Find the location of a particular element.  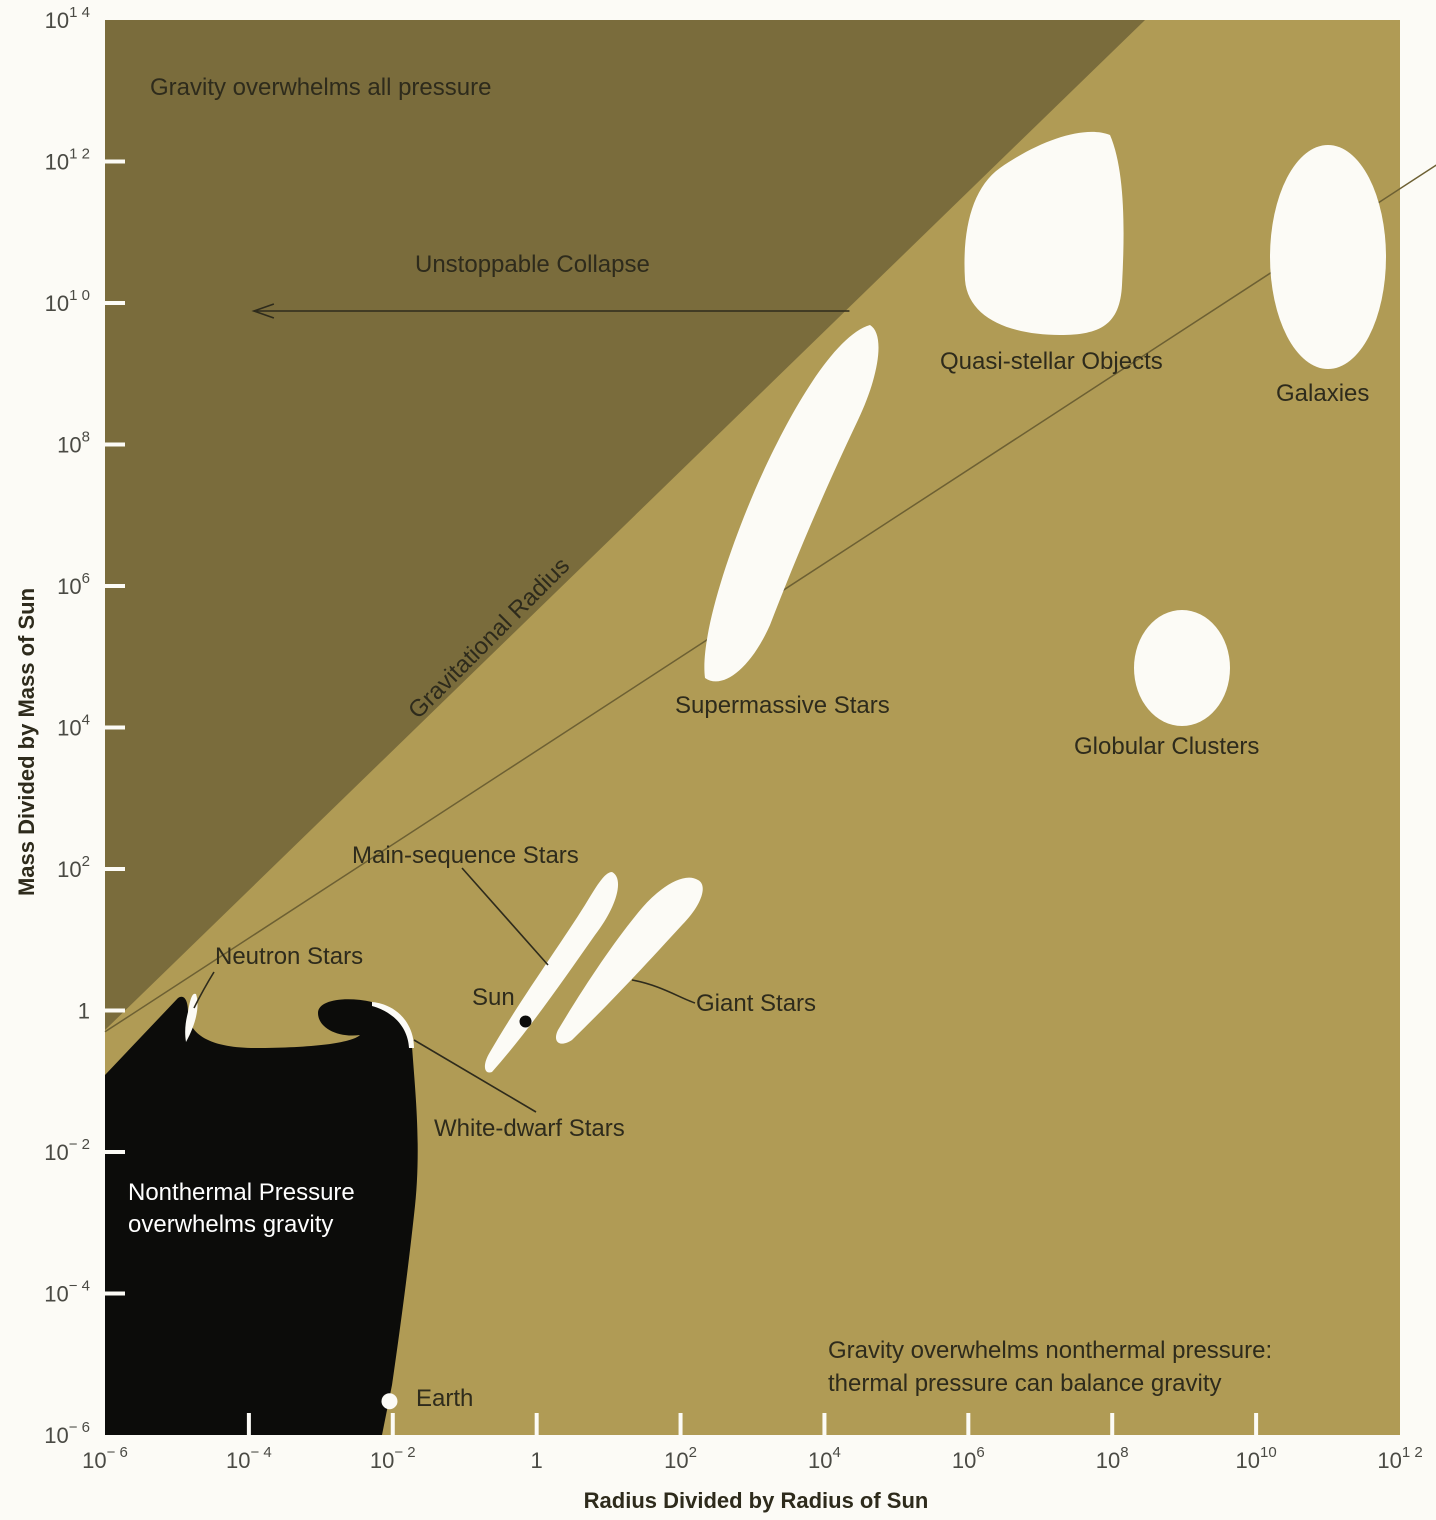

x-axis-title: Radius Divided by Radius of Sun is located at coordinates (756, 1500).